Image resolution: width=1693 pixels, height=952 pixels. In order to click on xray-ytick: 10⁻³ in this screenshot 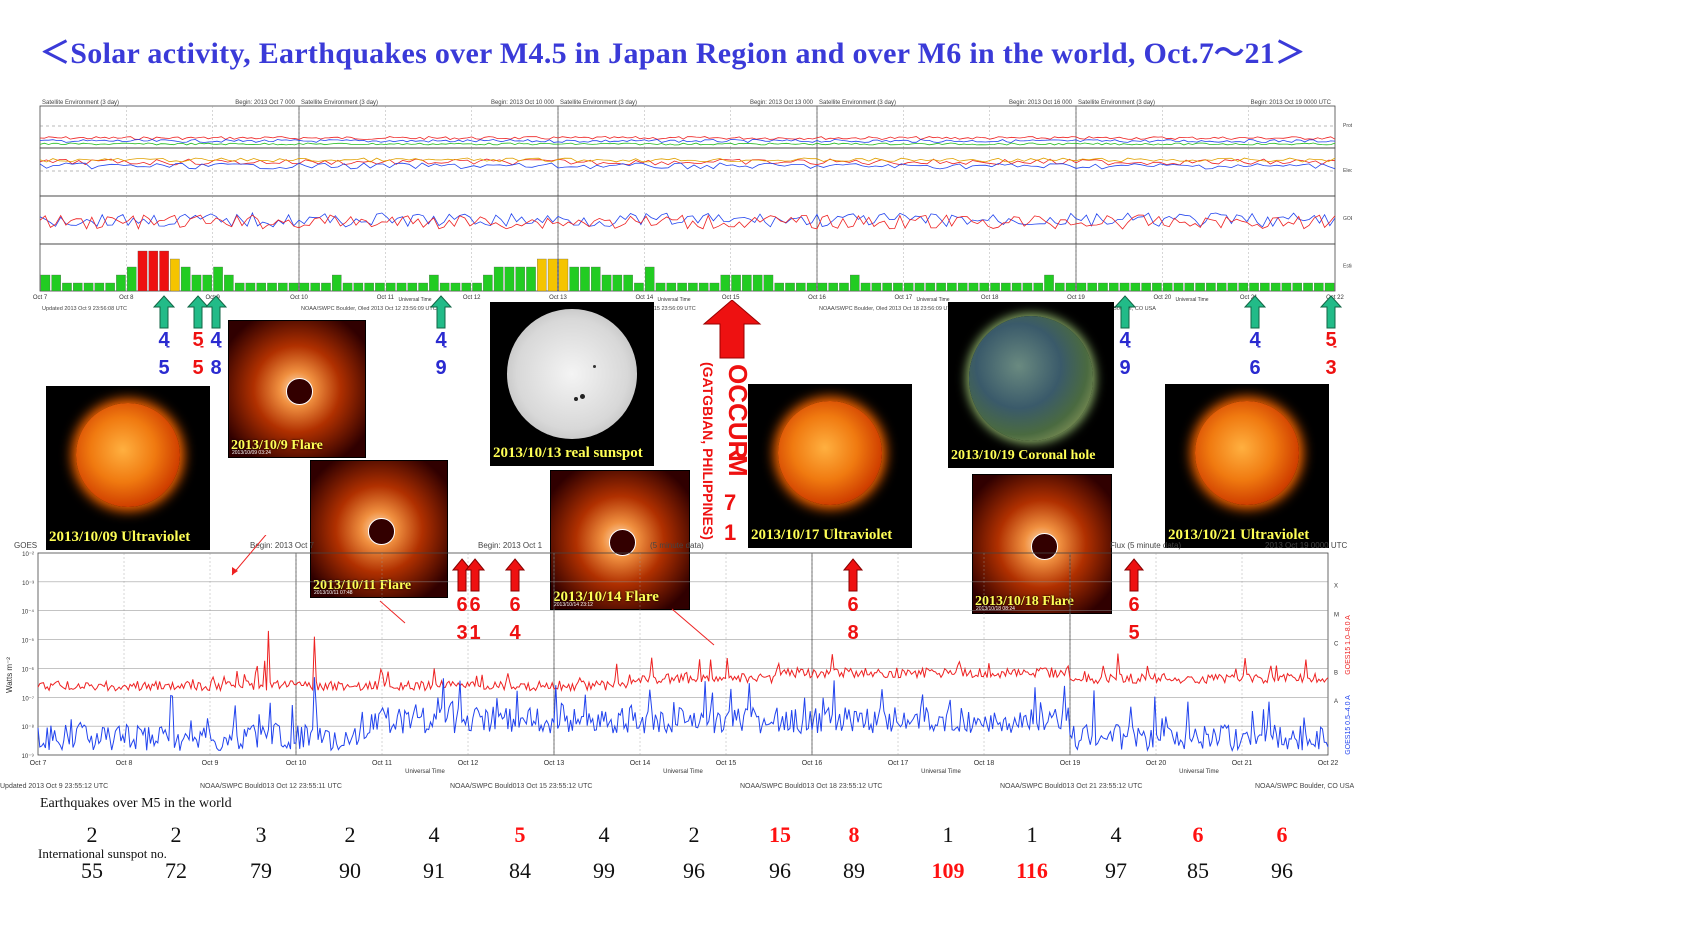, I will do `click(28, 584)`.